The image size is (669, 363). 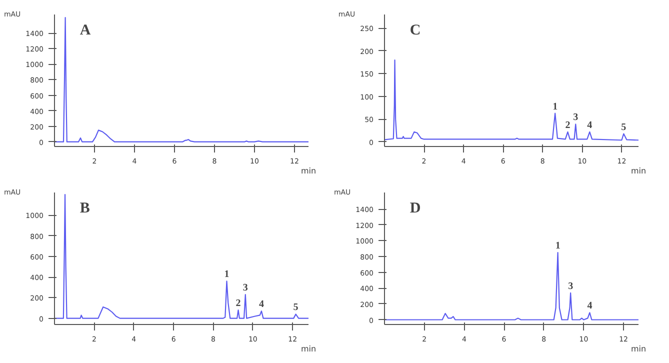 I want to click on text: C, so click(x=415, y=30).